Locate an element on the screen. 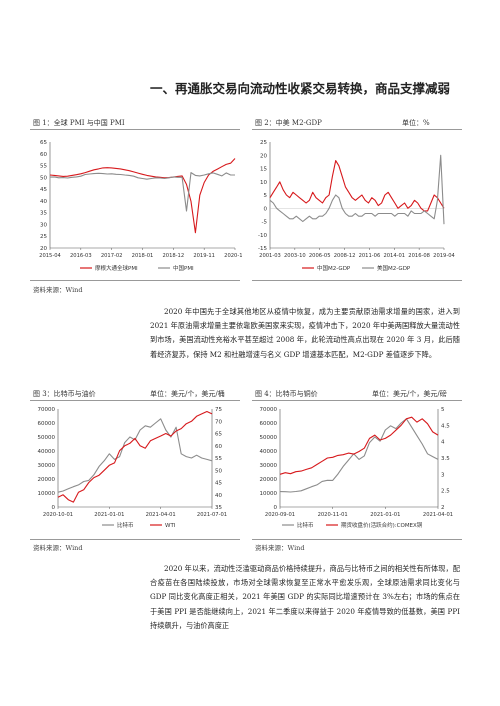 This screenshot has width=500, height=706. x-tick-label: 2017-02 is located at coordinates (112, 256).